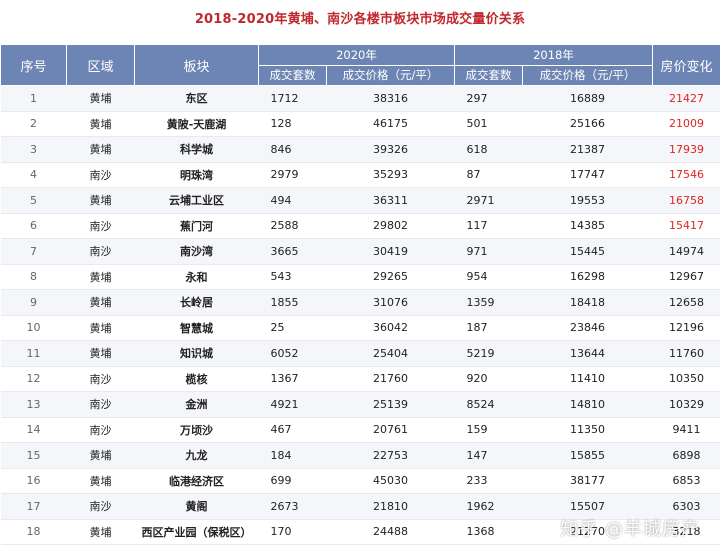 The height and width of the screenshot is (553, 720). I want to click on cell-index: 17, so click(33, 506).